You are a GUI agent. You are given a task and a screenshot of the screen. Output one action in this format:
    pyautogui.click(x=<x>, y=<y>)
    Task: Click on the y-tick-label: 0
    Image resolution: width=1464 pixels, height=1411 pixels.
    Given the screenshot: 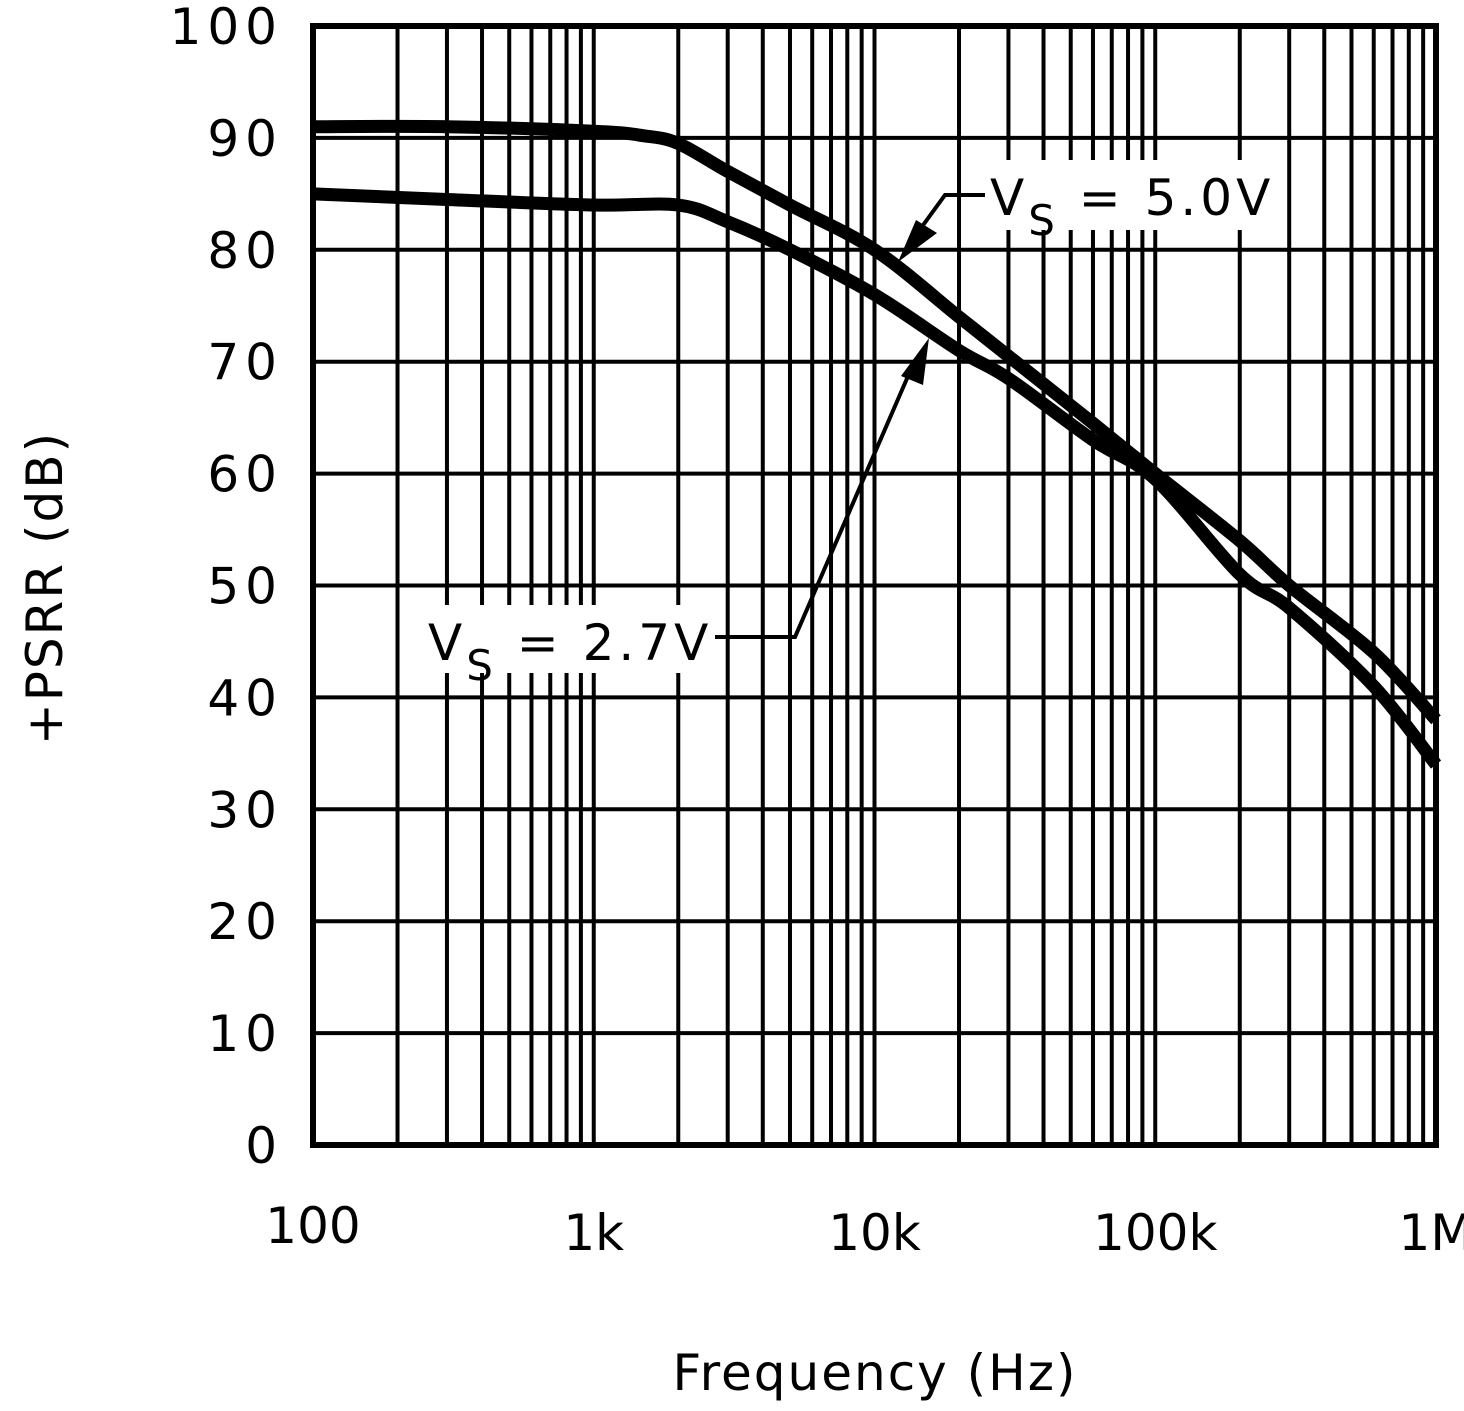 What is the action you would take?
    pyautogui.click(x=264, y=1146)
    